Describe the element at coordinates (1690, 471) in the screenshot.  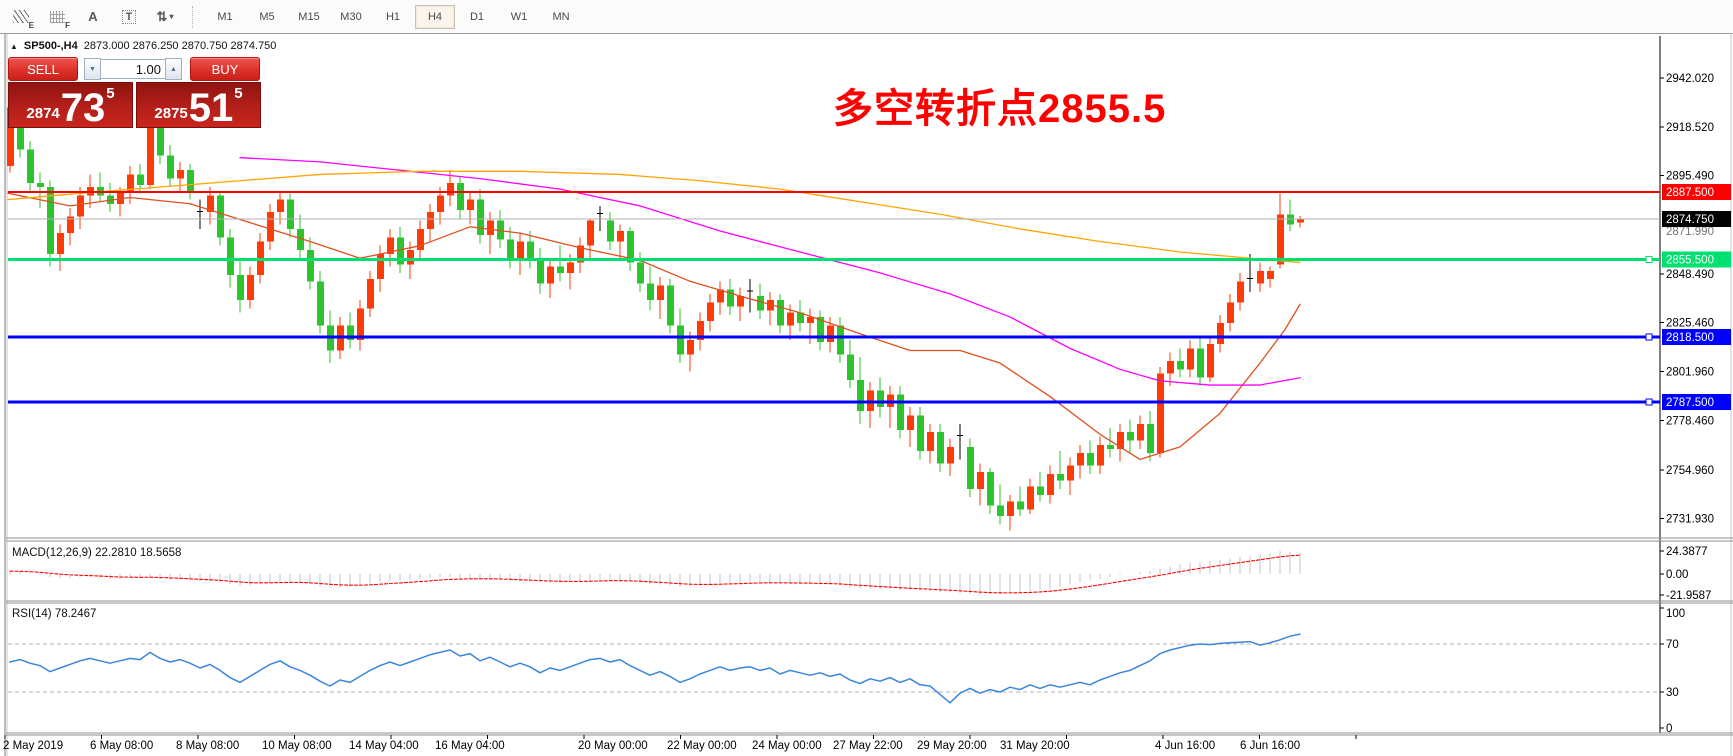
I see `svg-text: 2754.960` at that location.